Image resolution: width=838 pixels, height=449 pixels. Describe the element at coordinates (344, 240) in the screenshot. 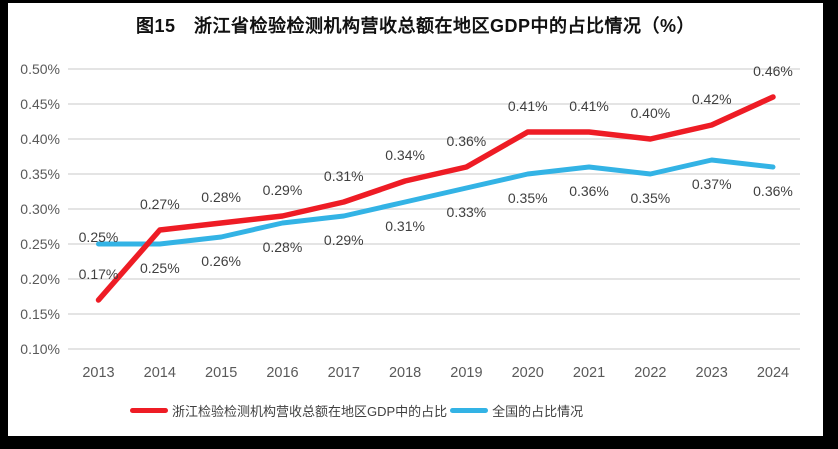

I see `data-label-national: 0.29%` at that location.